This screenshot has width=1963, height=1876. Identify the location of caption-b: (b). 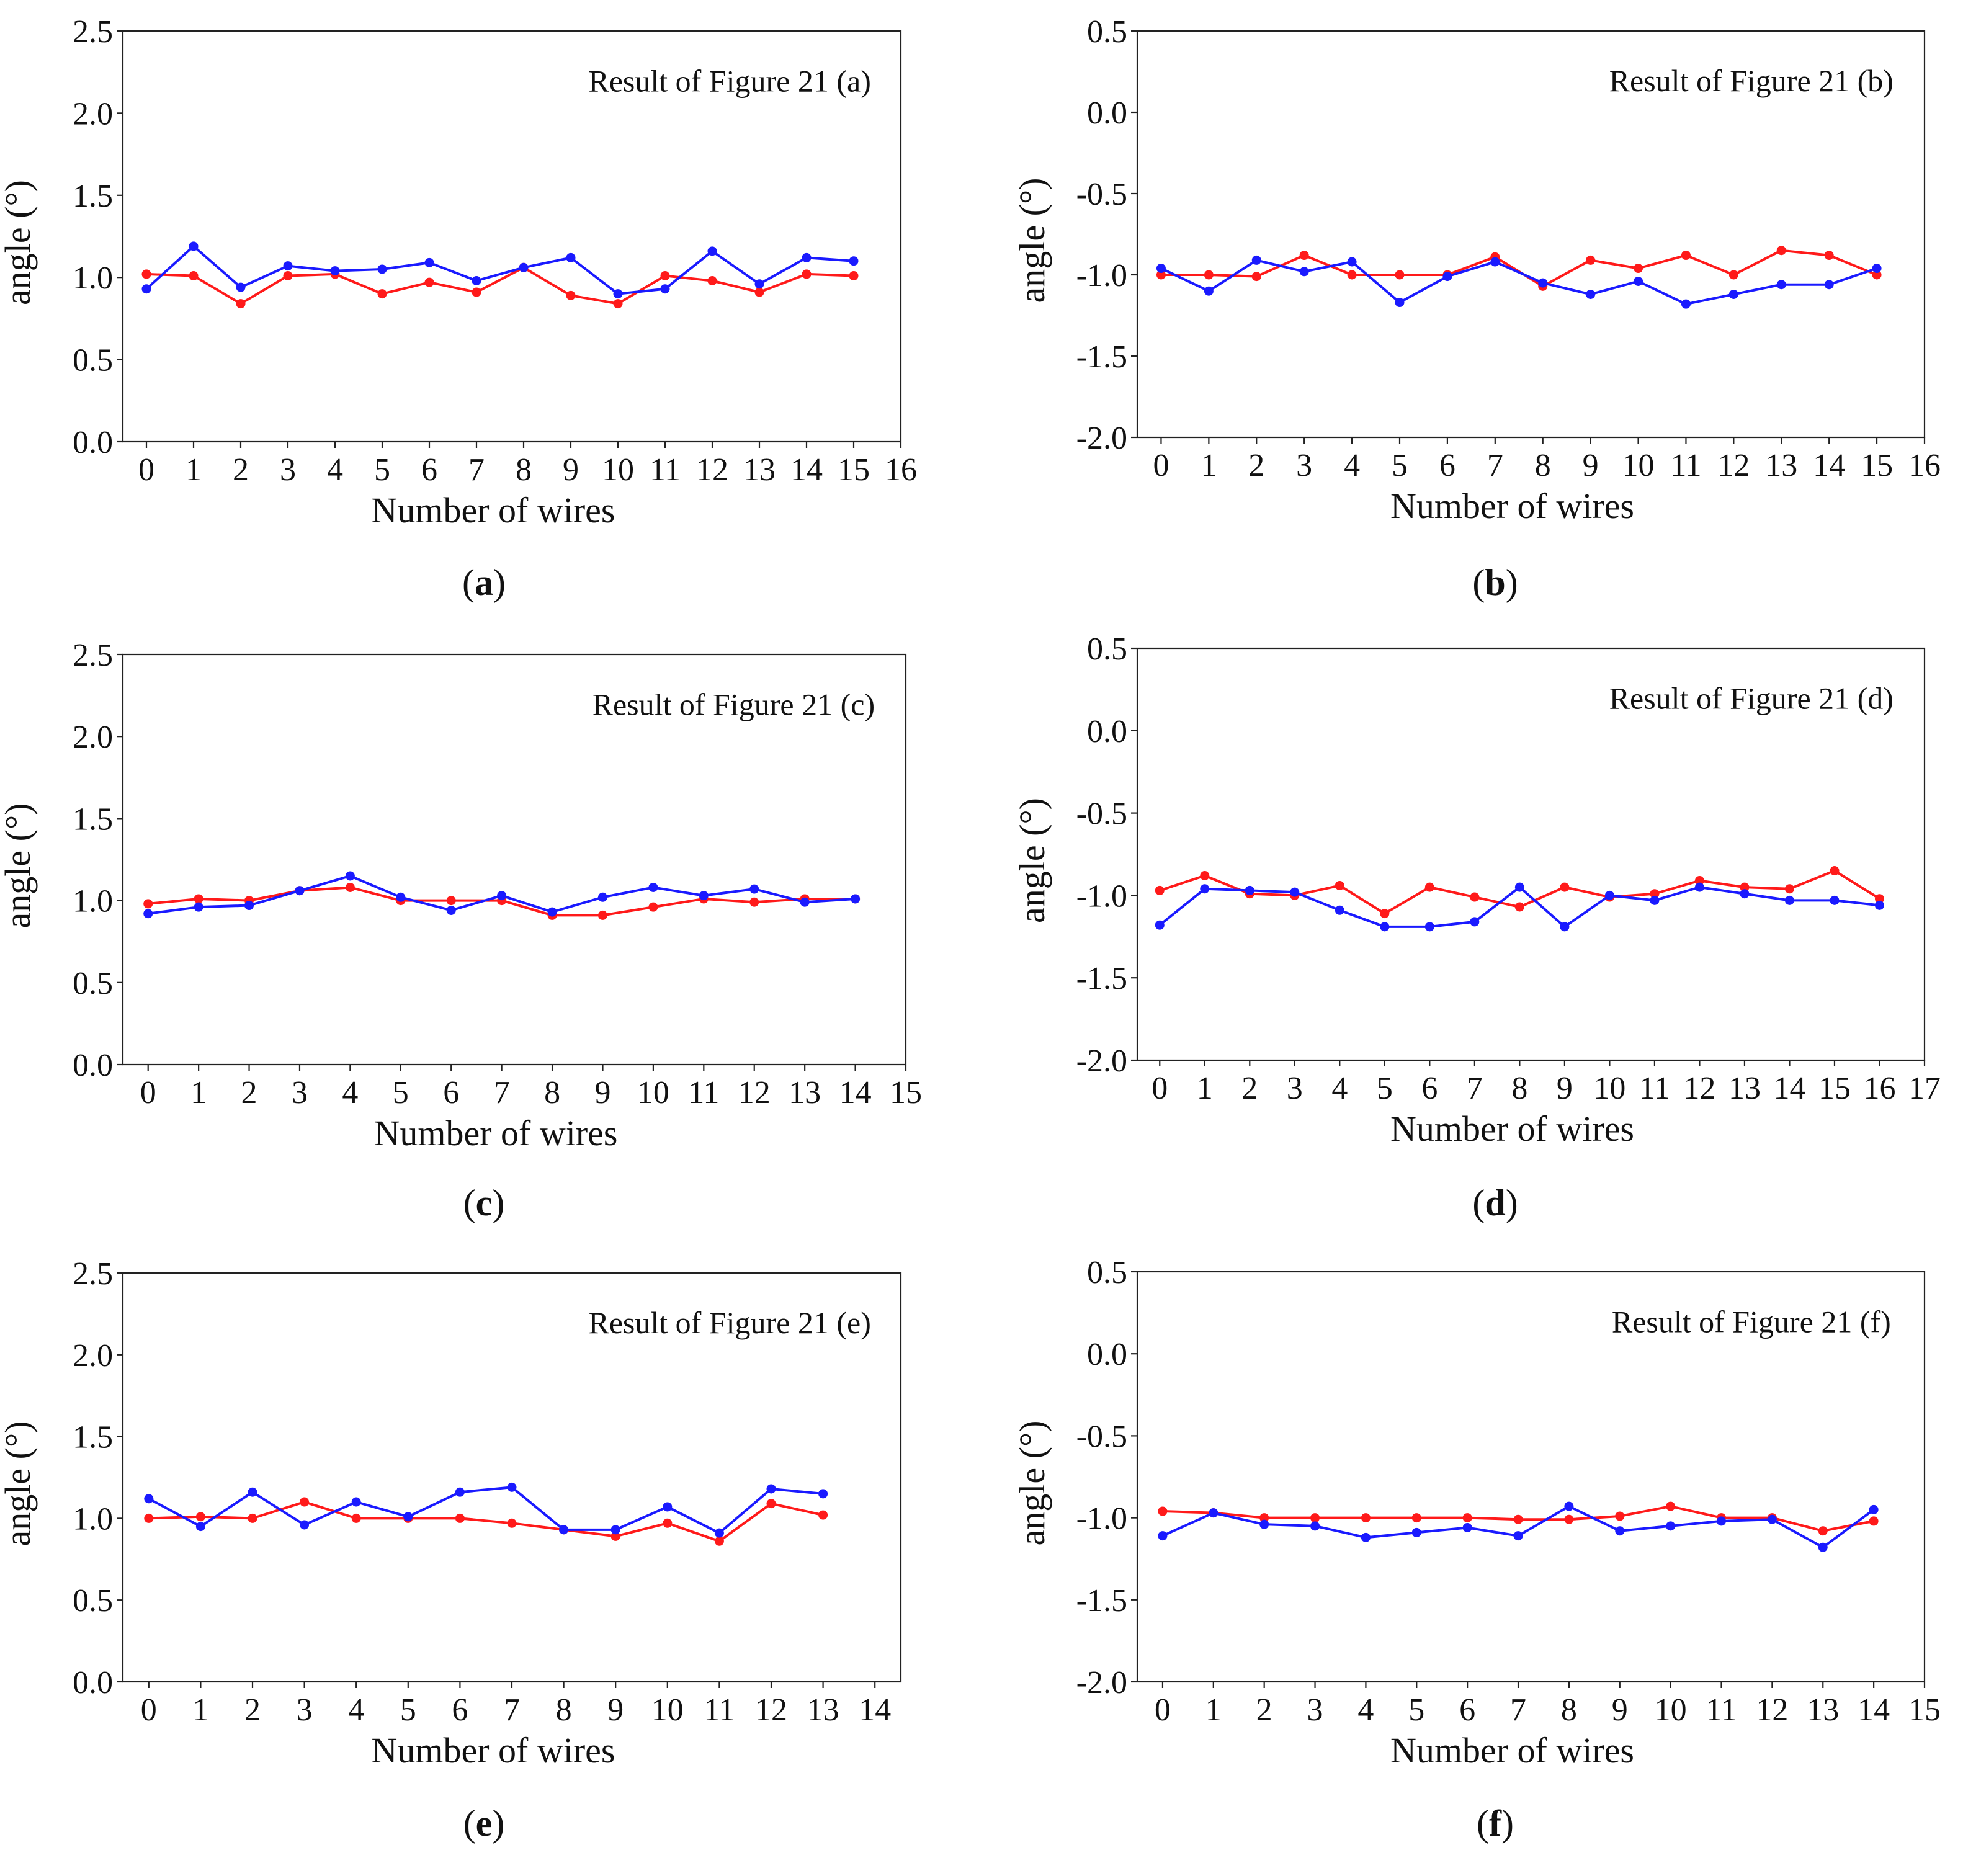
(1495, 582).